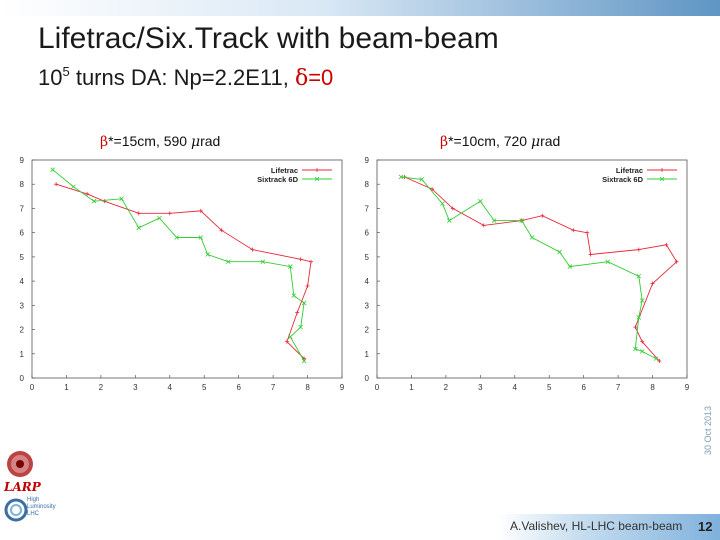 This screenshot has width=720, height=540. I want to click on y-tick-label: 5, so click(22, 257).